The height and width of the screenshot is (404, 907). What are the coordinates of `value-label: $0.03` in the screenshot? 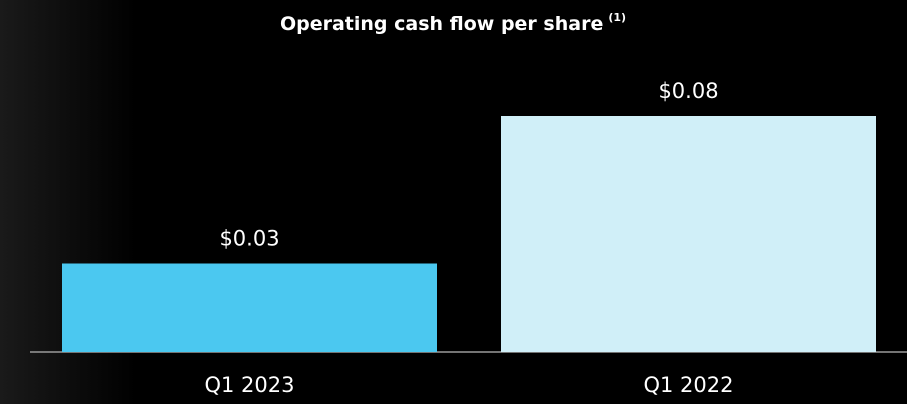 It's located at (249, 239).